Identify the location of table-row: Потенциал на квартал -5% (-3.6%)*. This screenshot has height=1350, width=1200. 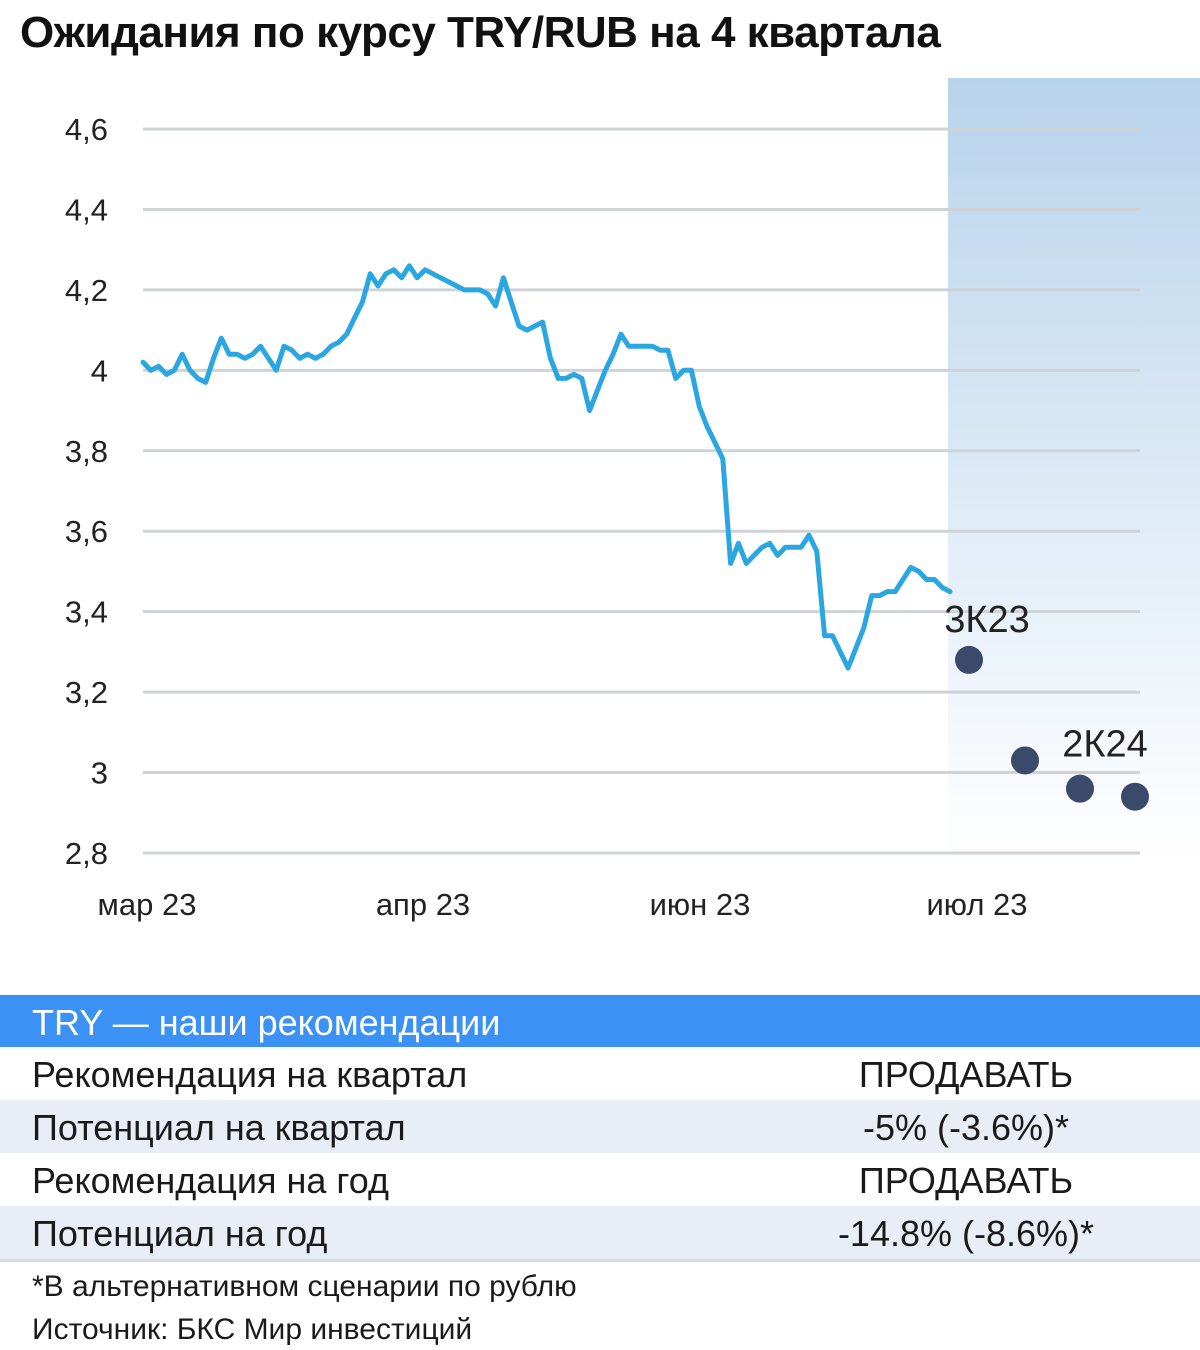
(600, 1126).